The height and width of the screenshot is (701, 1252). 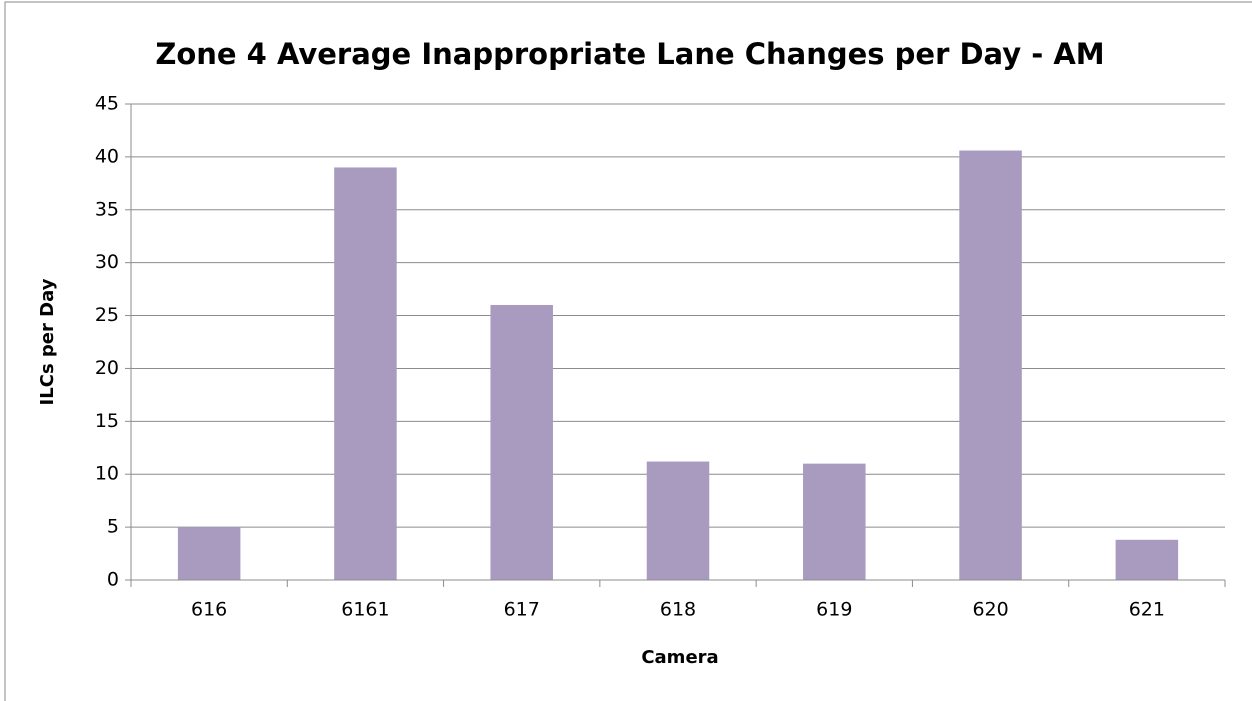 I want to click on x-tick-label: 619, so click(x=834, y=610).